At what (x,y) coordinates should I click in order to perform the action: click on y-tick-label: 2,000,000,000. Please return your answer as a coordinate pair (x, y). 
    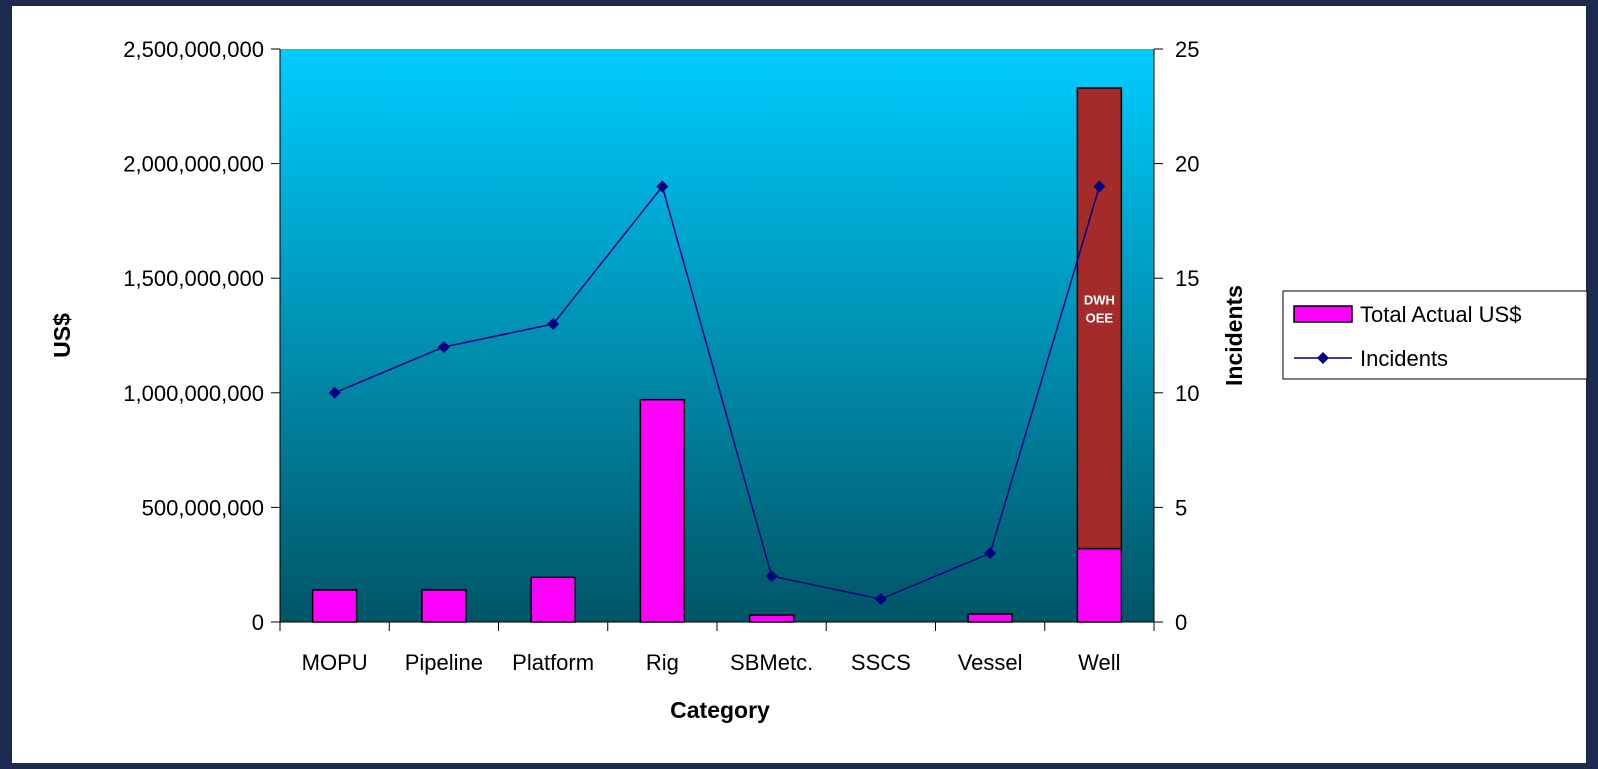
    Looking at the image, I should click on (193, 164).